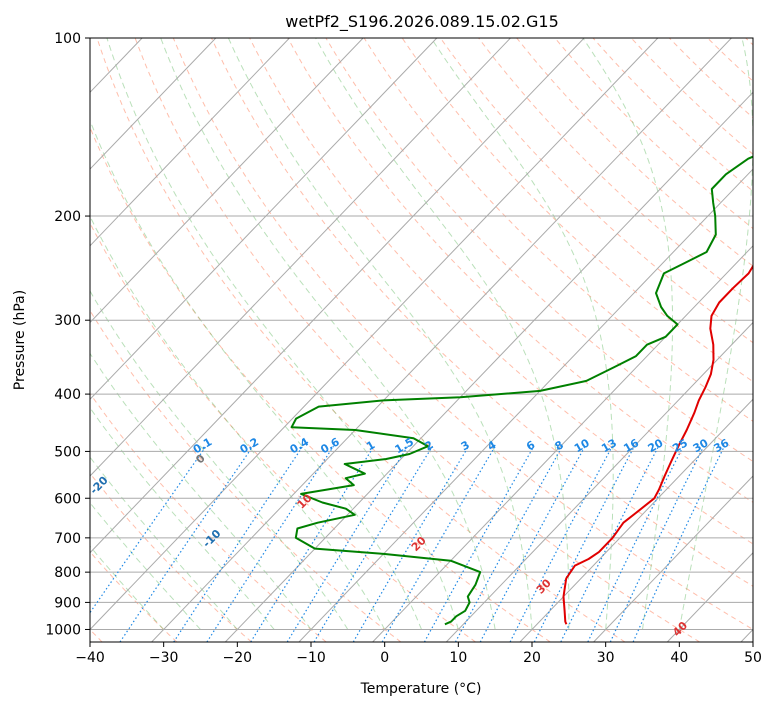 This screenshot has width=775, height=708. What do you see at coordinates (544, 586) in the screenshot?
I see `dry-adiabat-label: 30` at bounding box center [544, 586].